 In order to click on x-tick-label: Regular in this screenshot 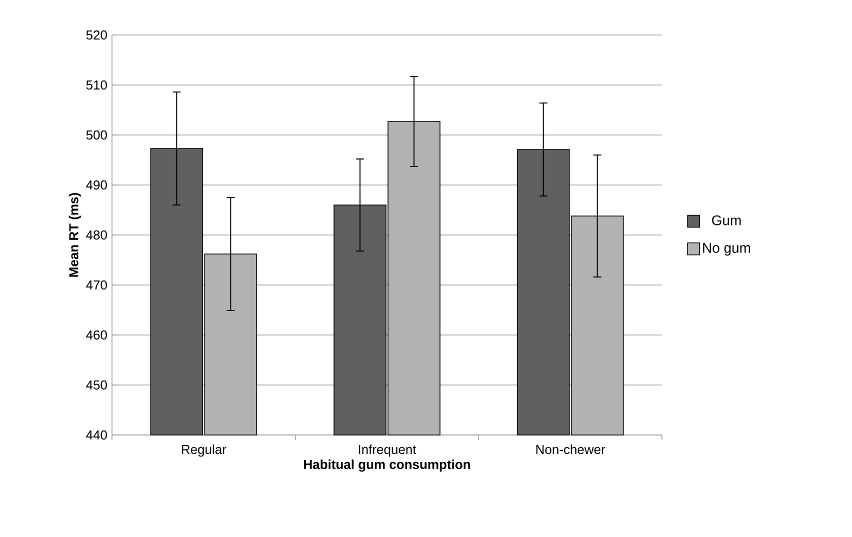, I will do `click(204, 450)`.